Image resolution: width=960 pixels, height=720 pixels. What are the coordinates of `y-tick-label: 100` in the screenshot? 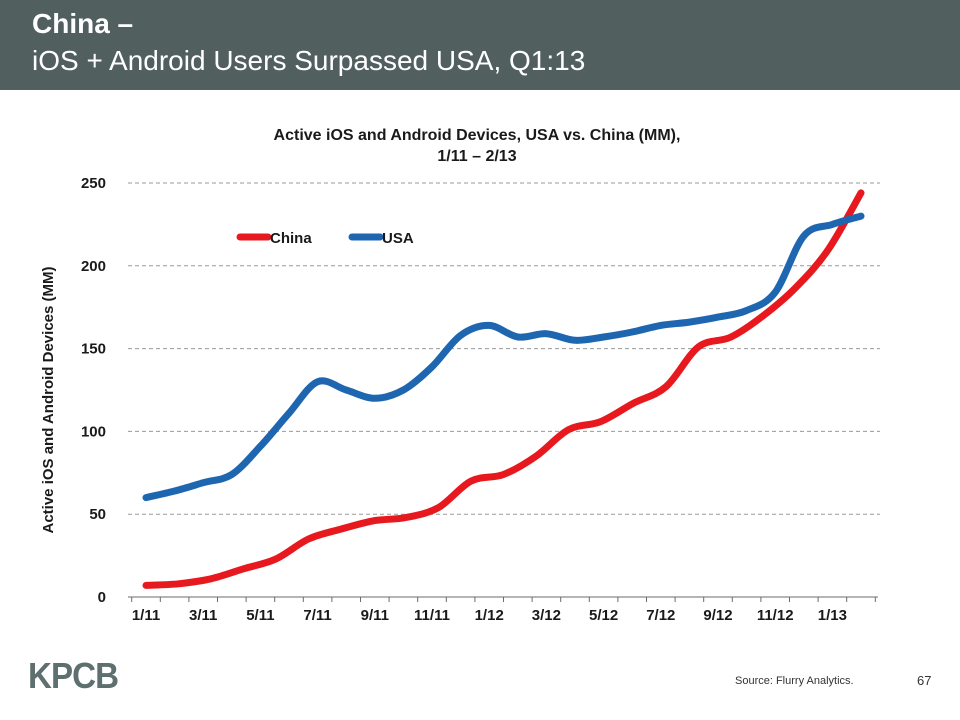 It's located at (93, 431).